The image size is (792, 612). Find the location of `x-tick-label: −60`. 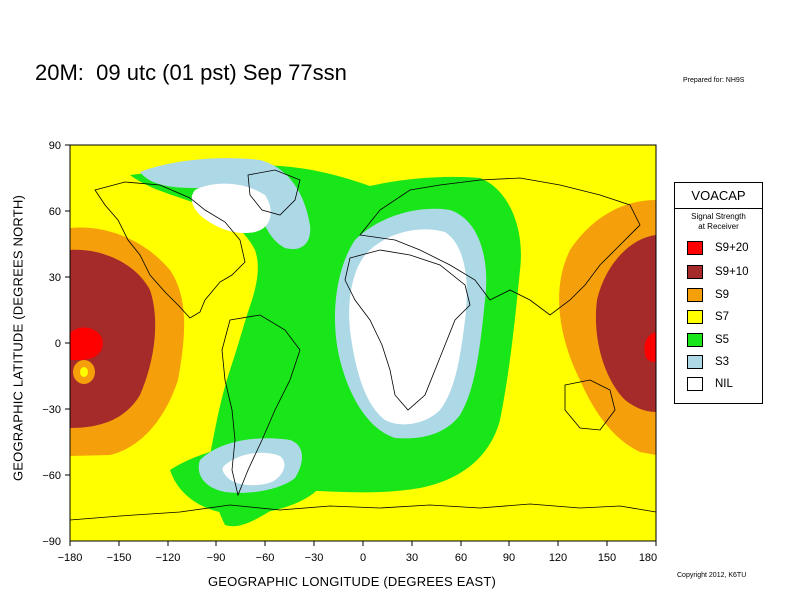

x-tick-label: −60 is located at coordinates (265, 558).